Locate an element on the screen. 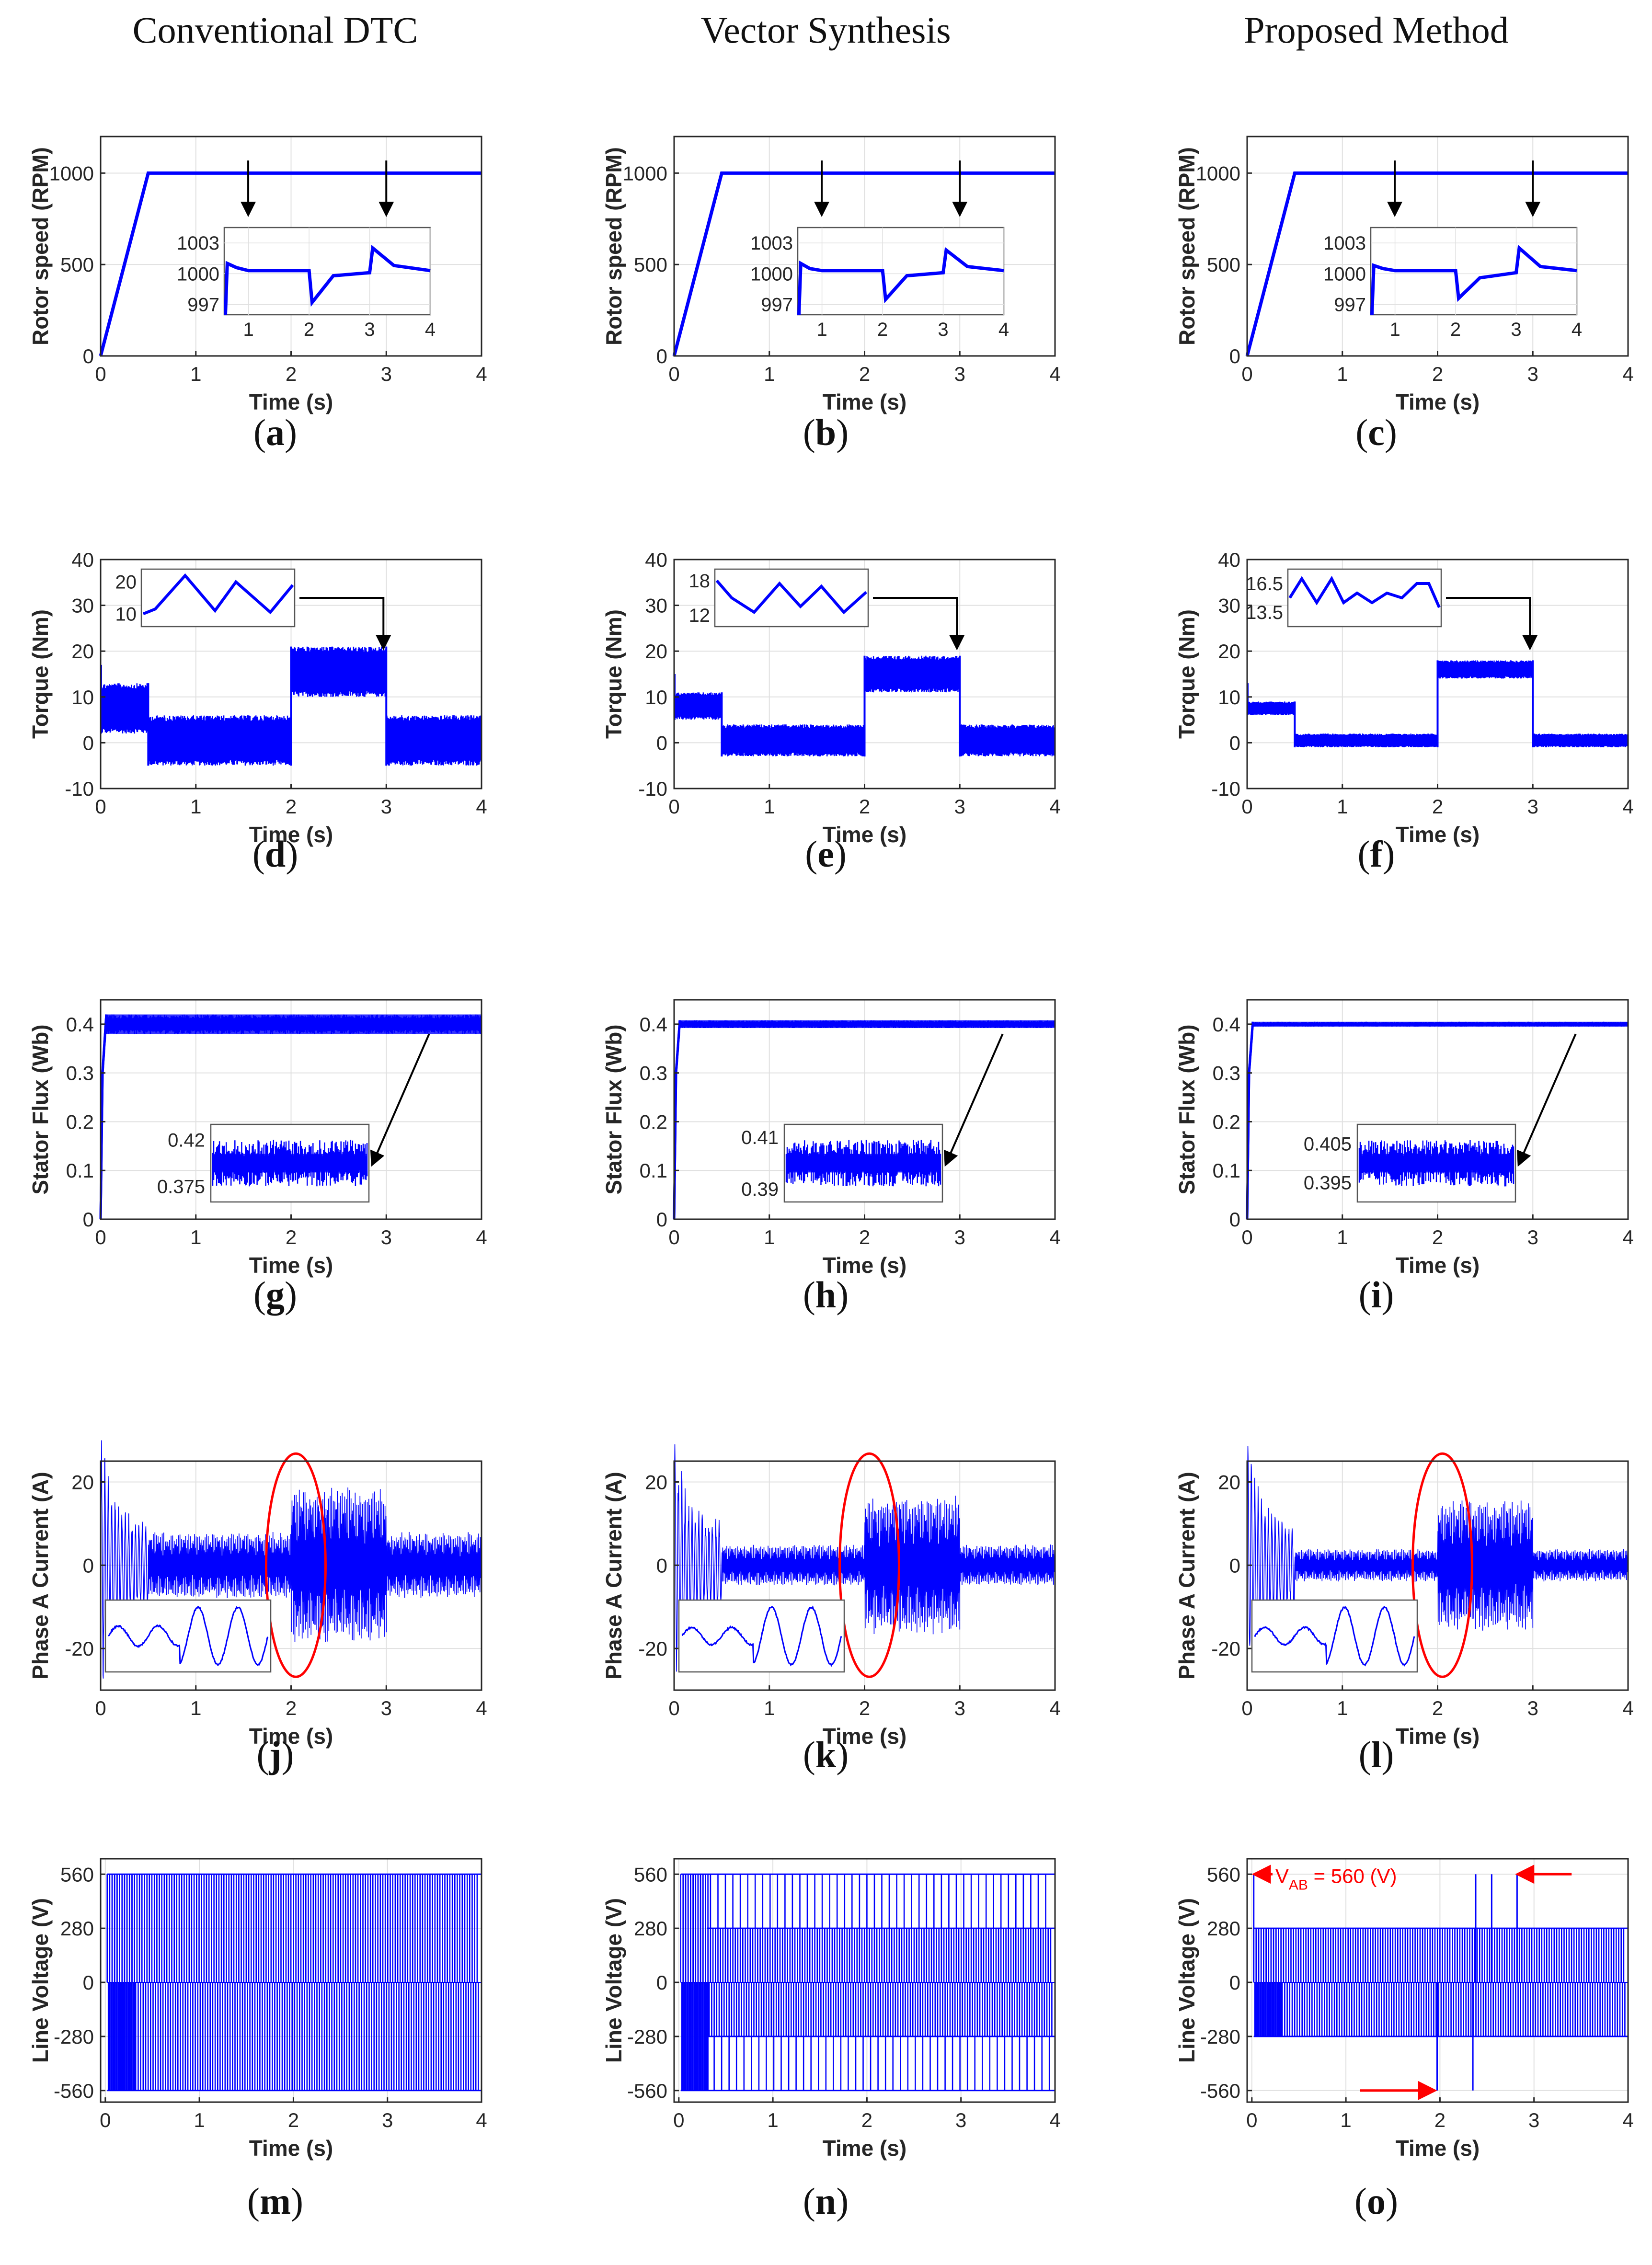 Image resolution: width=1652 pixels, height=2265 pixels. inset-torque-ripple is located at coordinates (1364, 591).